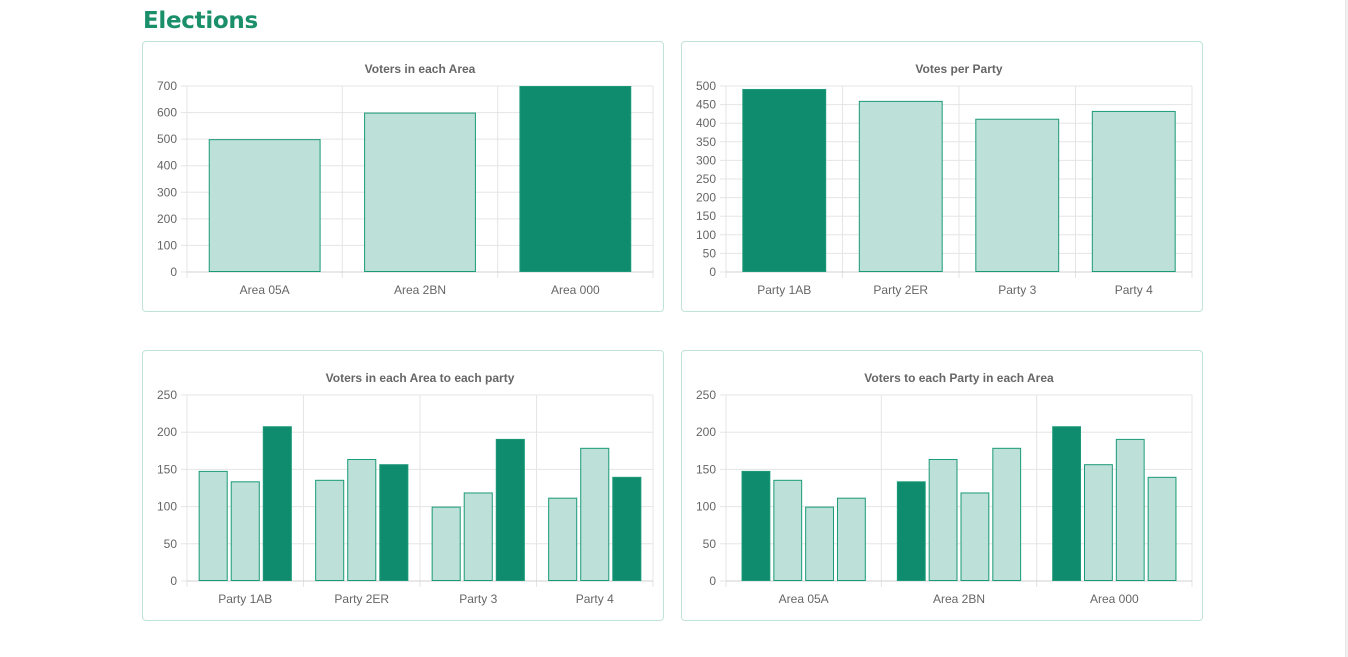 The width and height of the screenshot is (1348, 657). Describe the element at coordinates (706, 142) in the screenshot. I see `y-tick-label: 350` at that location.